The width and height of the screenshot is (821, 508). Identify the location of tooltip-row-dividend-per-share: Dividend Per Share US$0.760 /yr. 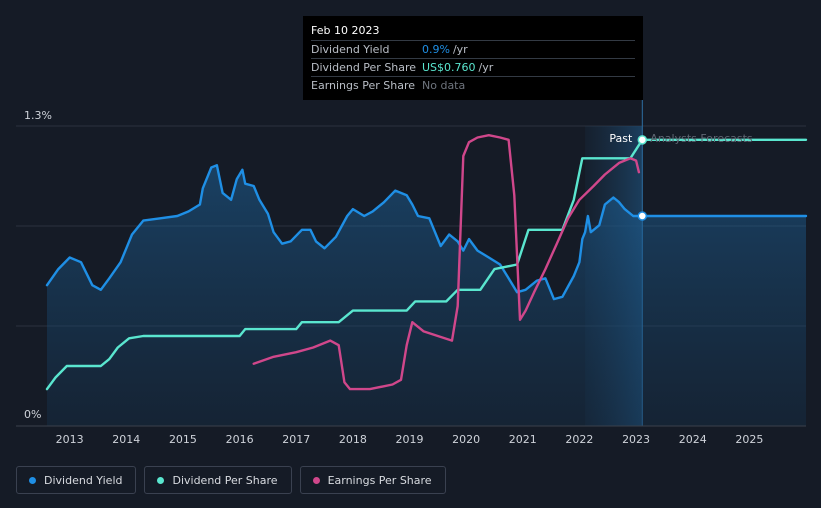
(473, 67).